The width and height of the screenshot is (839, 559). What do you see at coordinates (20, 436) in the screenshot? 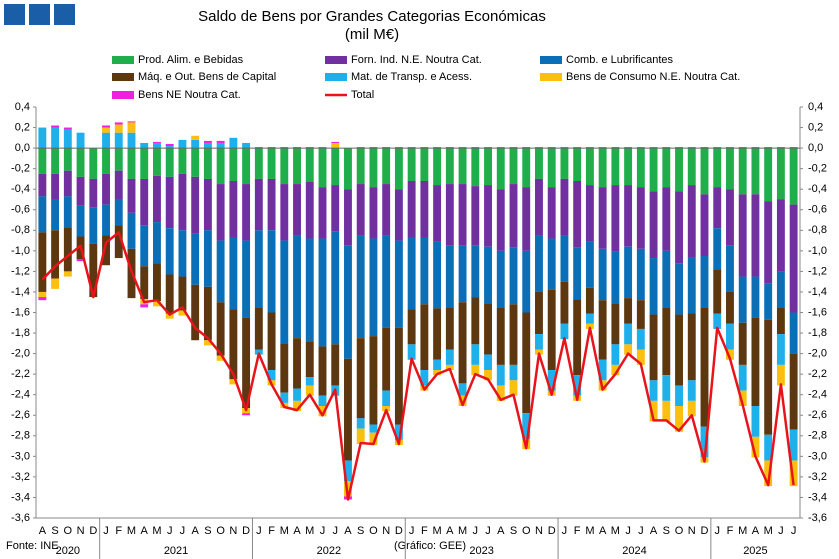
I see `y-tick-label: -2,8` at bounding box center [20, 436].